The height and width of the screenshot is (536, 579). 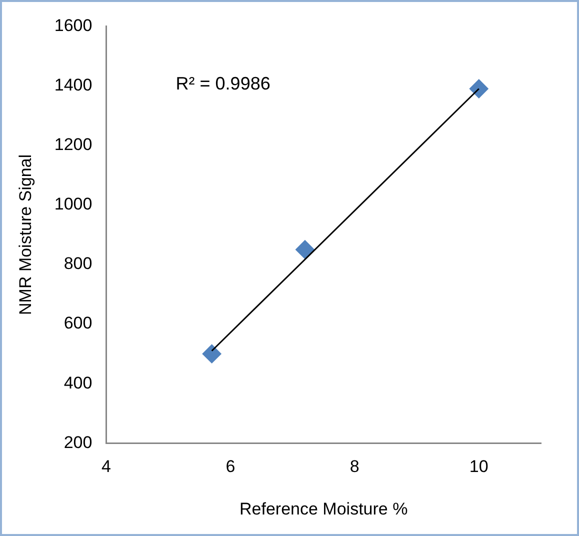 I want to click on x-tick-label: 8, so click(x=355, y=466).